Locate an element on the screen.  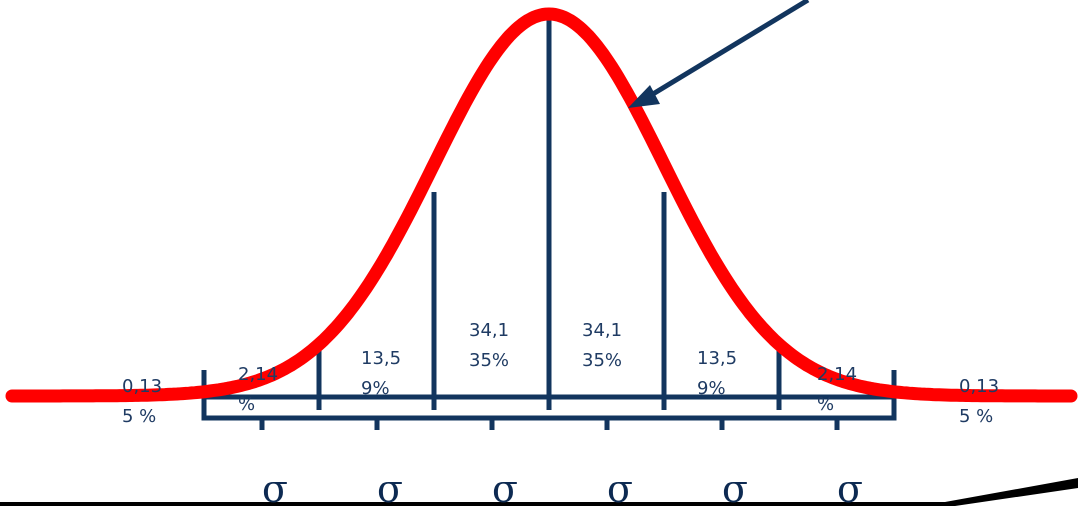
pointer-arrow is located at coordinates (719, 54).